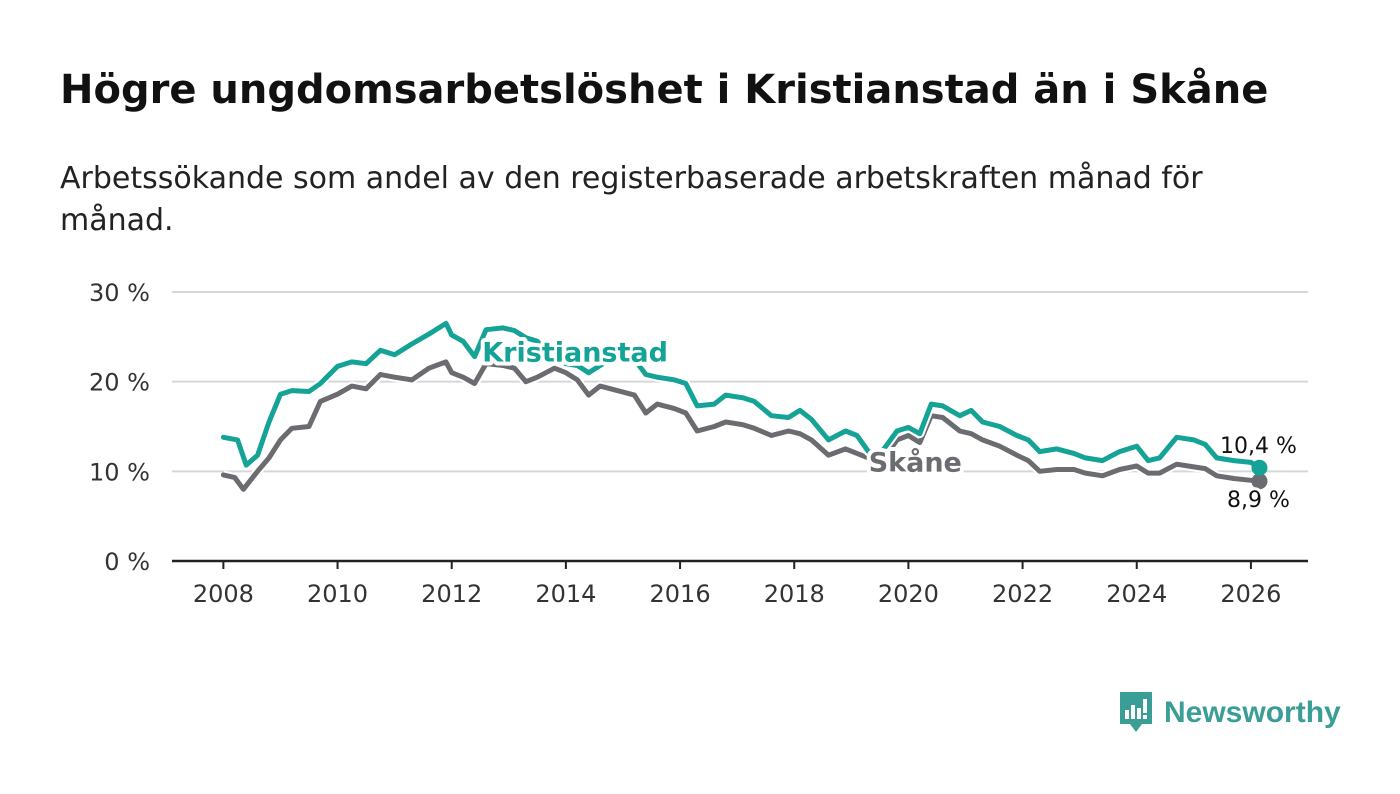 Image resolution: width=1400 pixels, height=794 pixels. Describe the element at coordinates (451, 594) in the screenshot. I see `x-tick-label: 2012` at that location.